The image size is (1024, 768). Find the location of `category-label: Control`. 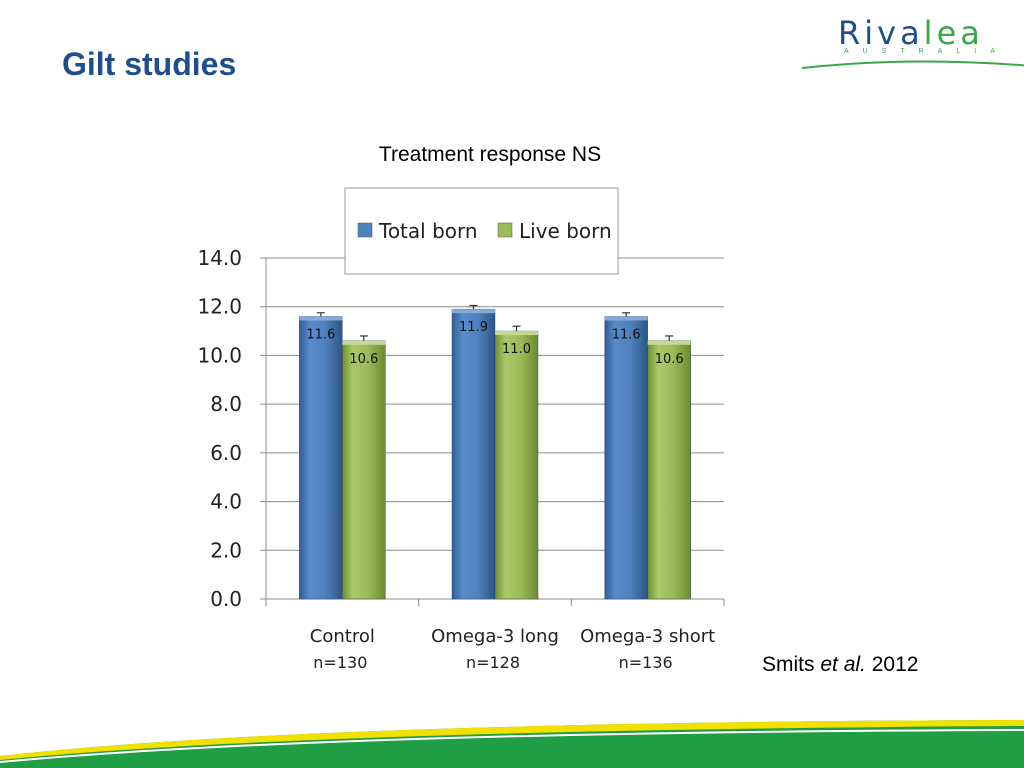

category-label: Control is located at coordinates (342, 636).